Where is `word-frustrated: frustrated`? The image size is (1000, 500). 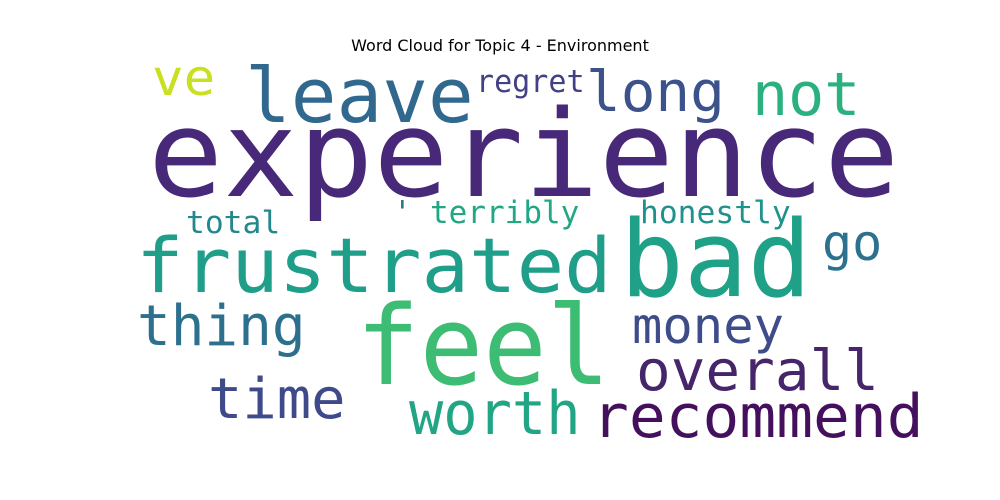 word-frustrated: frustrated is located at coordinates (374, 266).